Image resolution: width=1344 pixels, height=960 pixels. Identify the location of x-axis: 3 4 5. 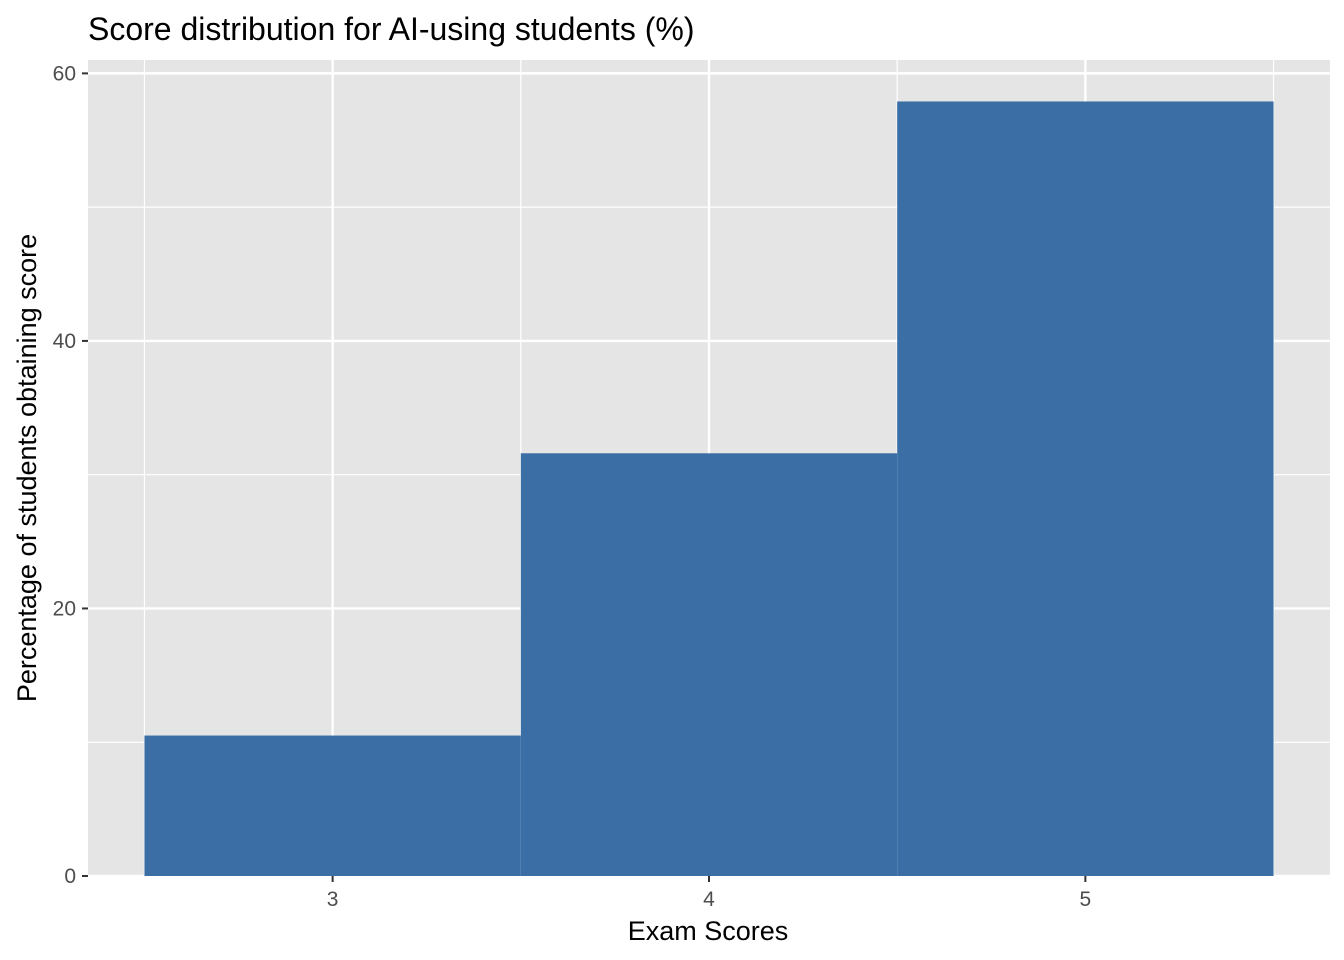
(709, 893).